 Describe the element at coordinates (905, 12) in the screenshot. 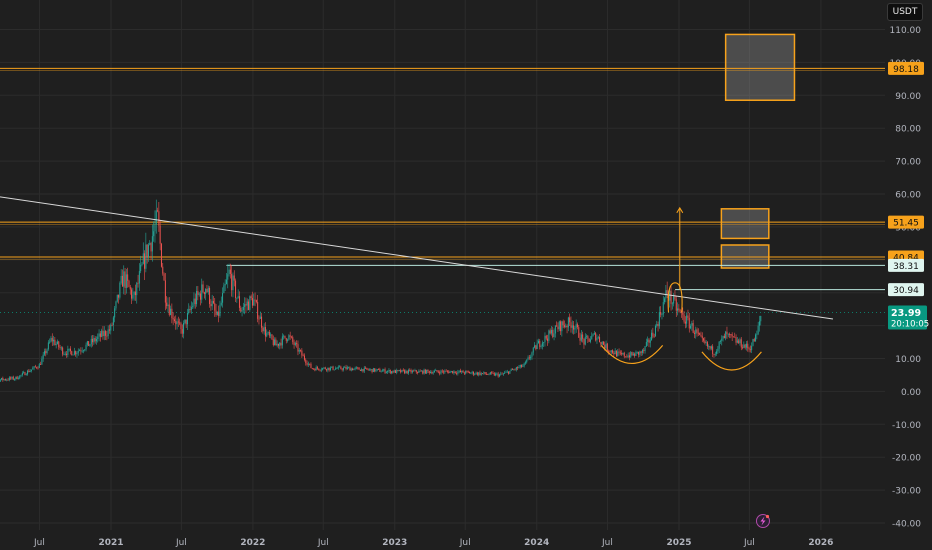

I see `currency-badge: USDT` at that location.